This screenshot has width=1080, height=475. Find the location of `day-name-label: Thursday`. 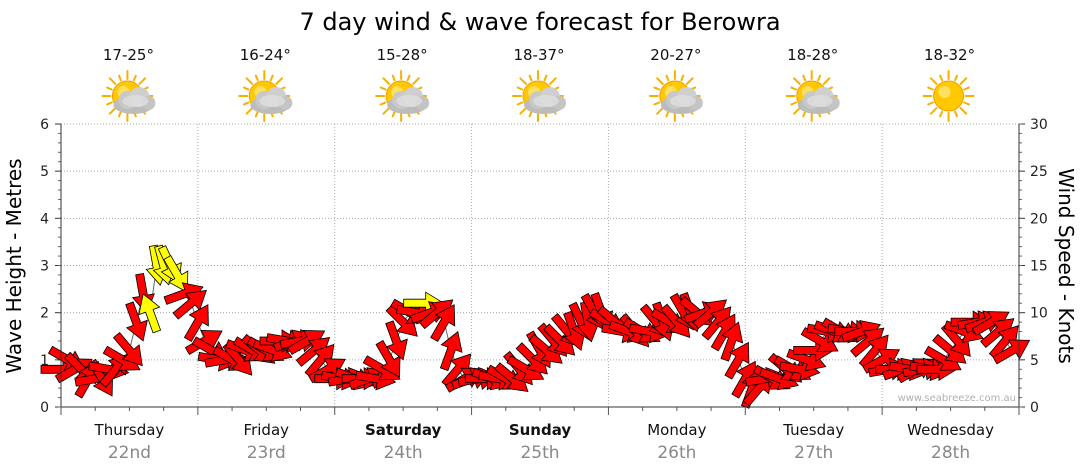

day-name-label: Thursday is located at coordinates (129, 430).